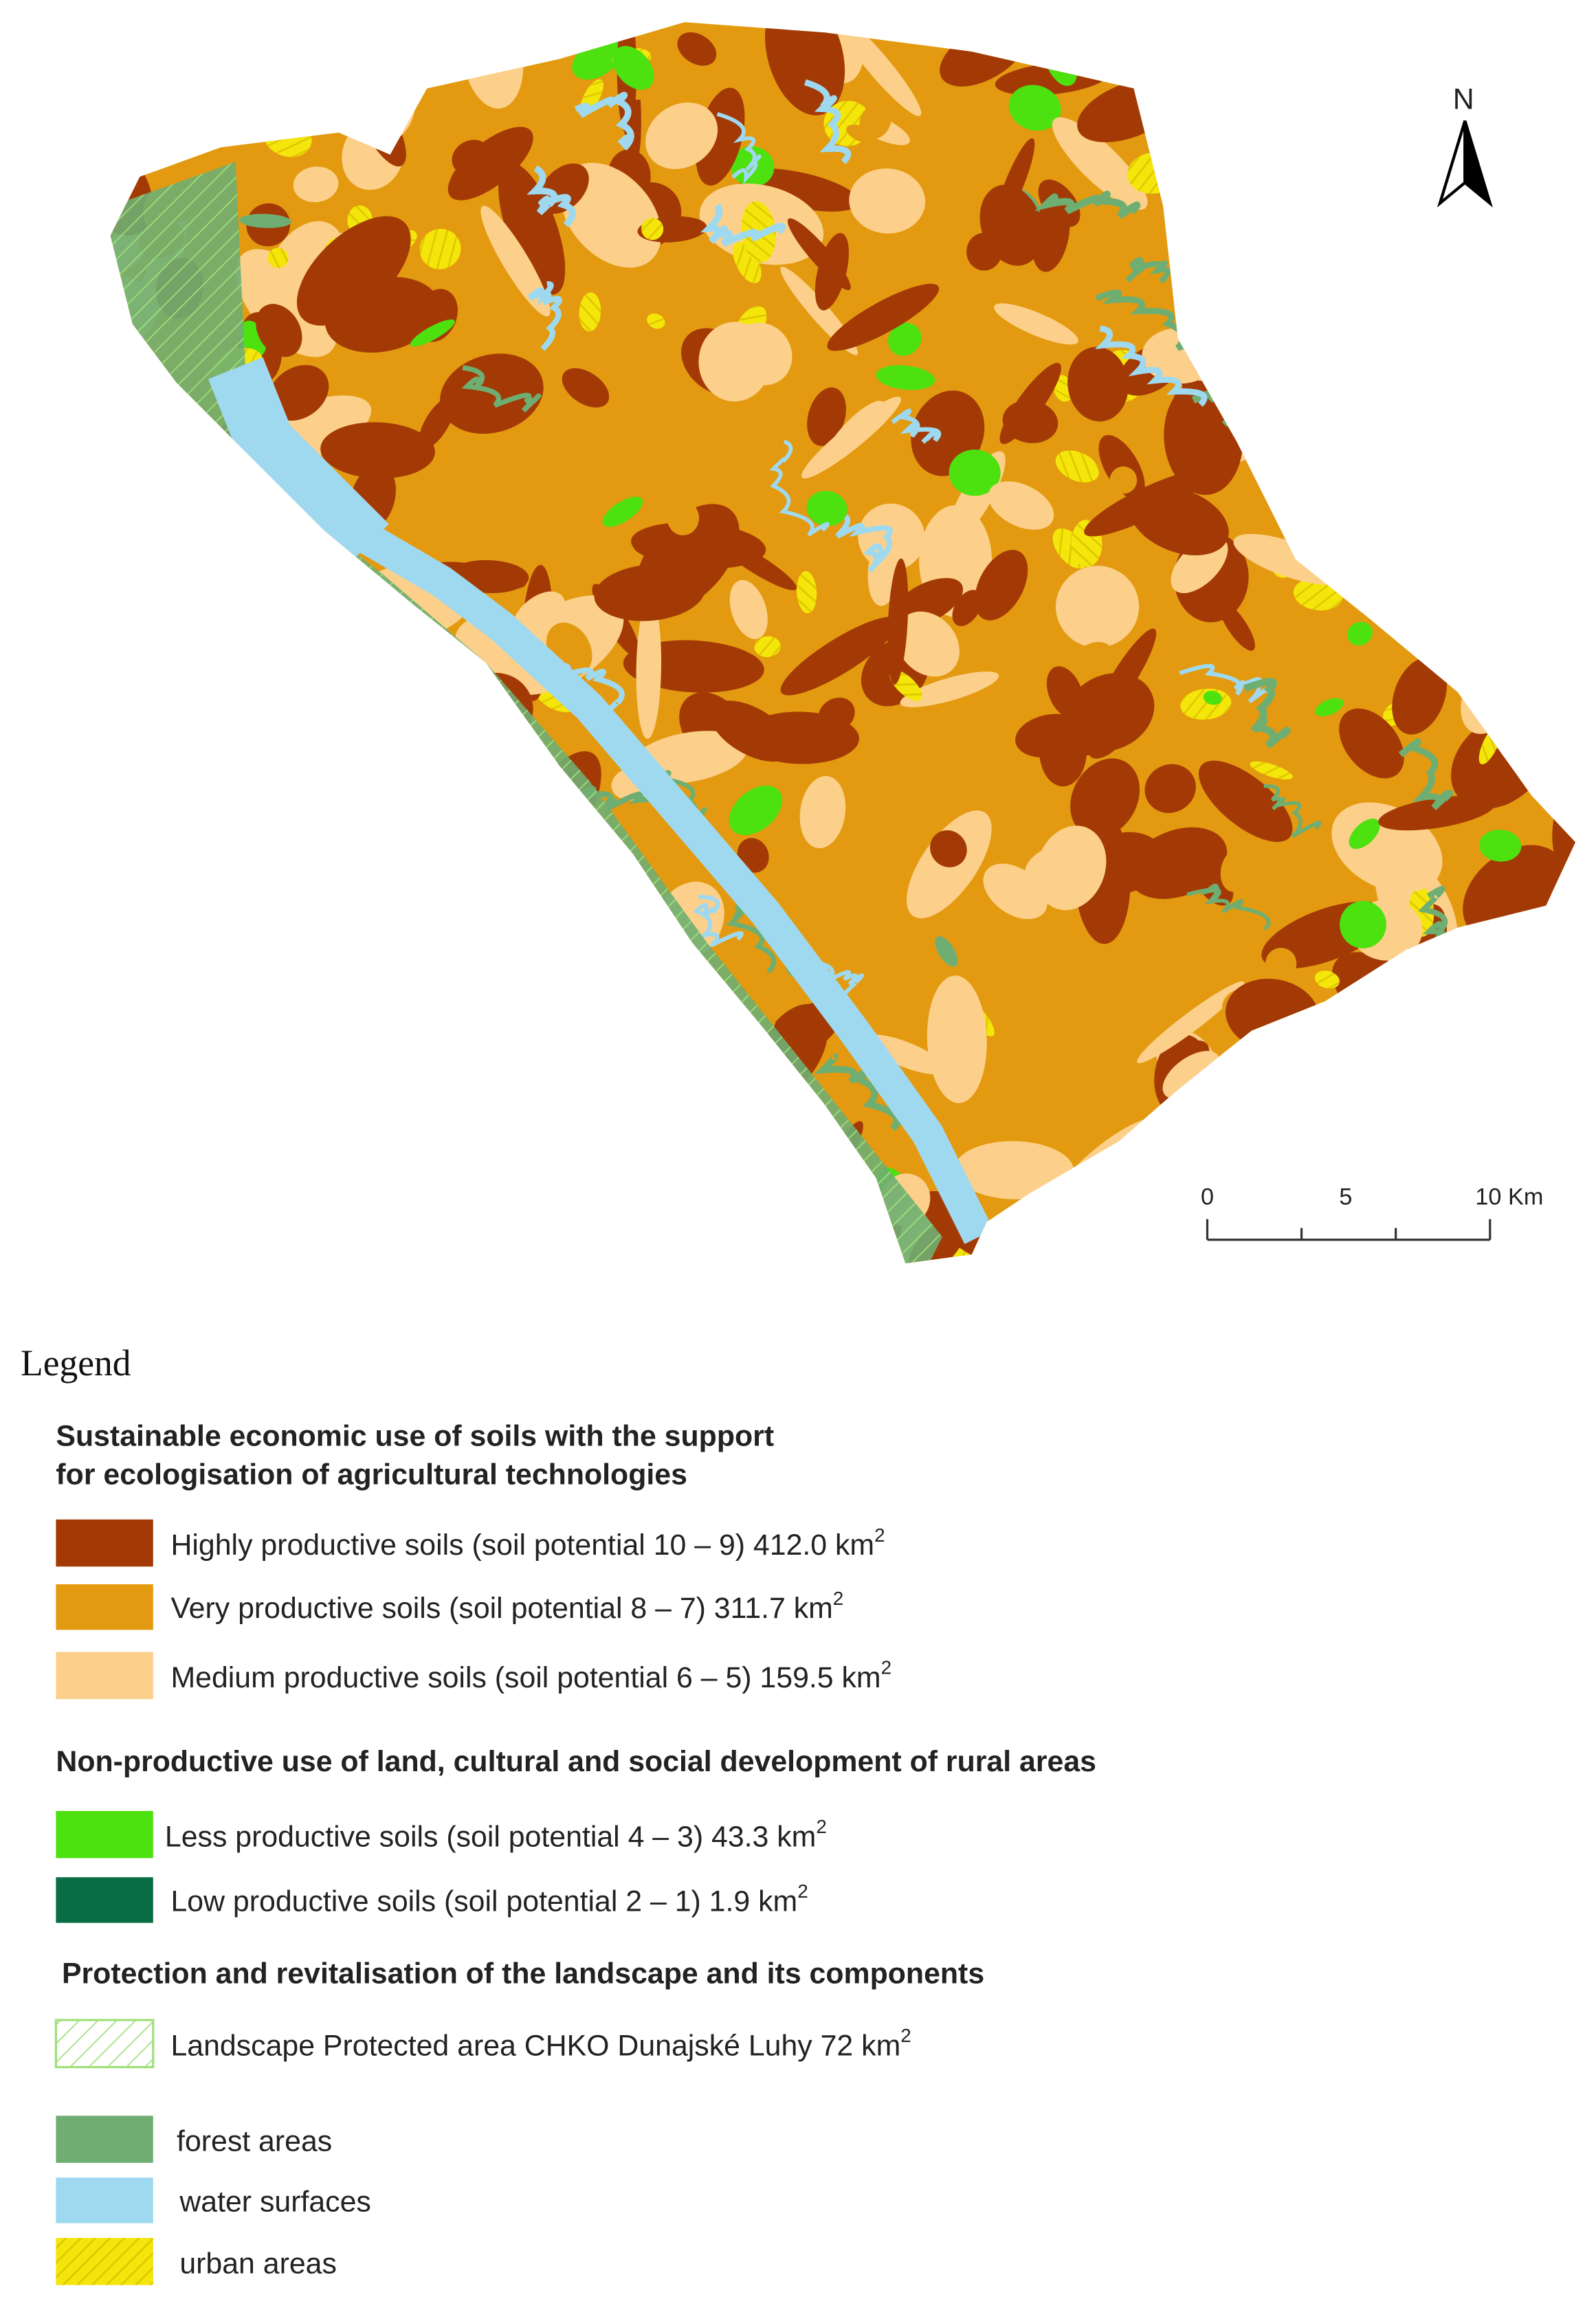 This screenshot has height=2319, width=1596. What do you see at coordinates (838, 1598) in the screenshot?
I see `superscript: 2` at bounding box center [838, 1598].